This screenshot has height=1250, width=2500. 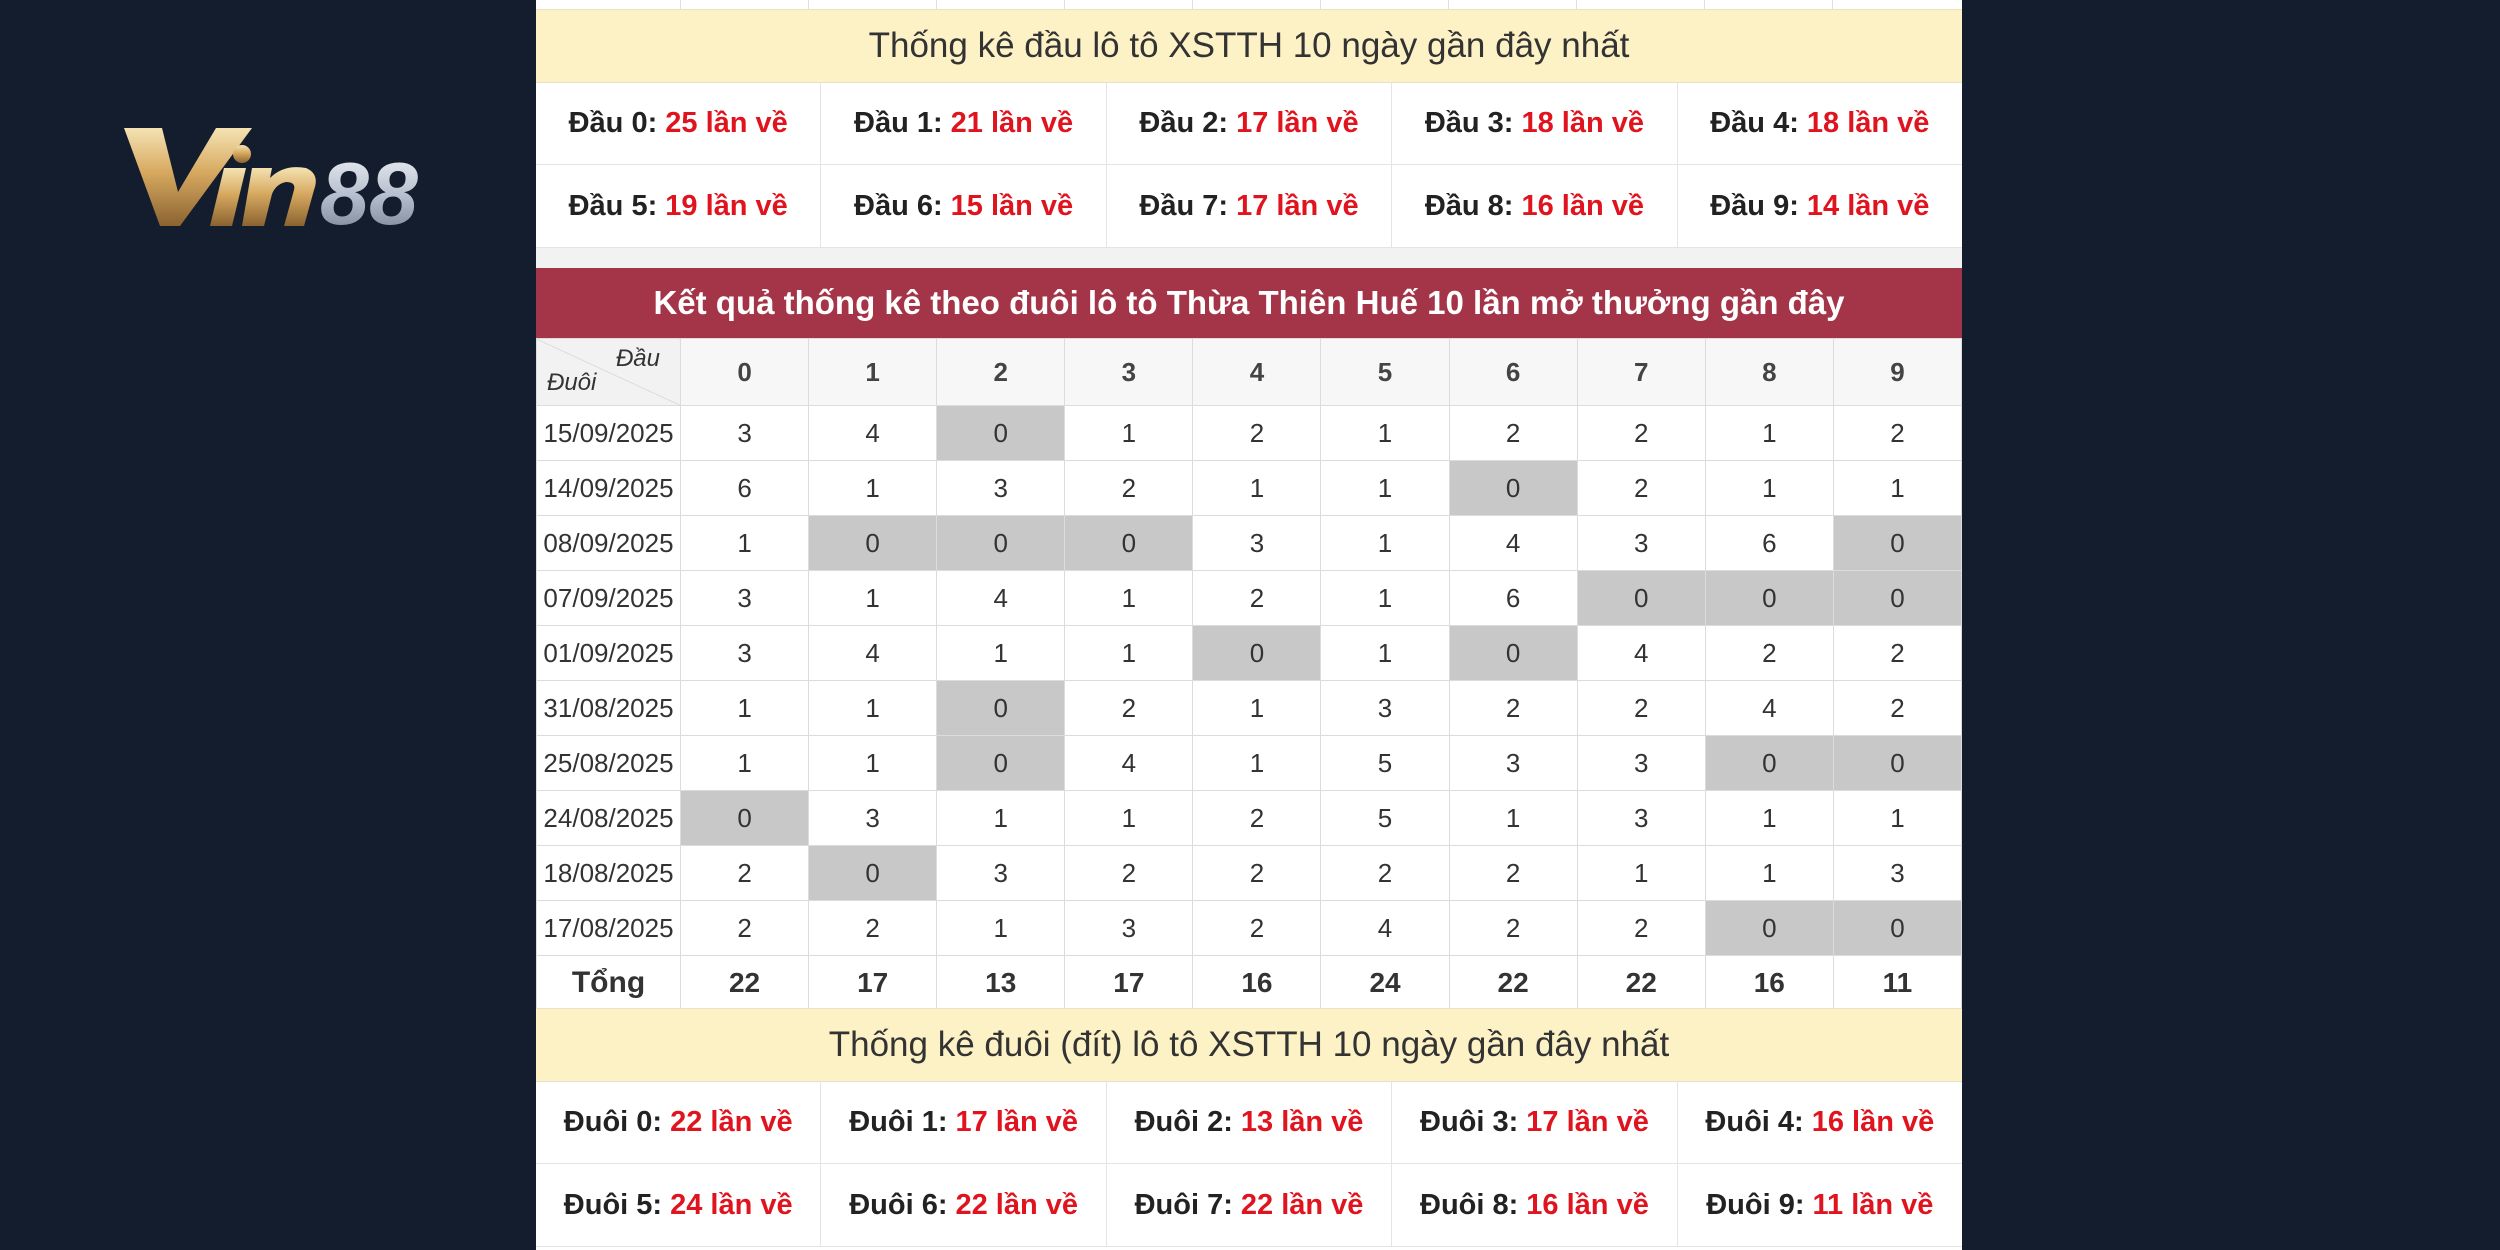 I want to click on section-separator, so click(x=1249, y=258).